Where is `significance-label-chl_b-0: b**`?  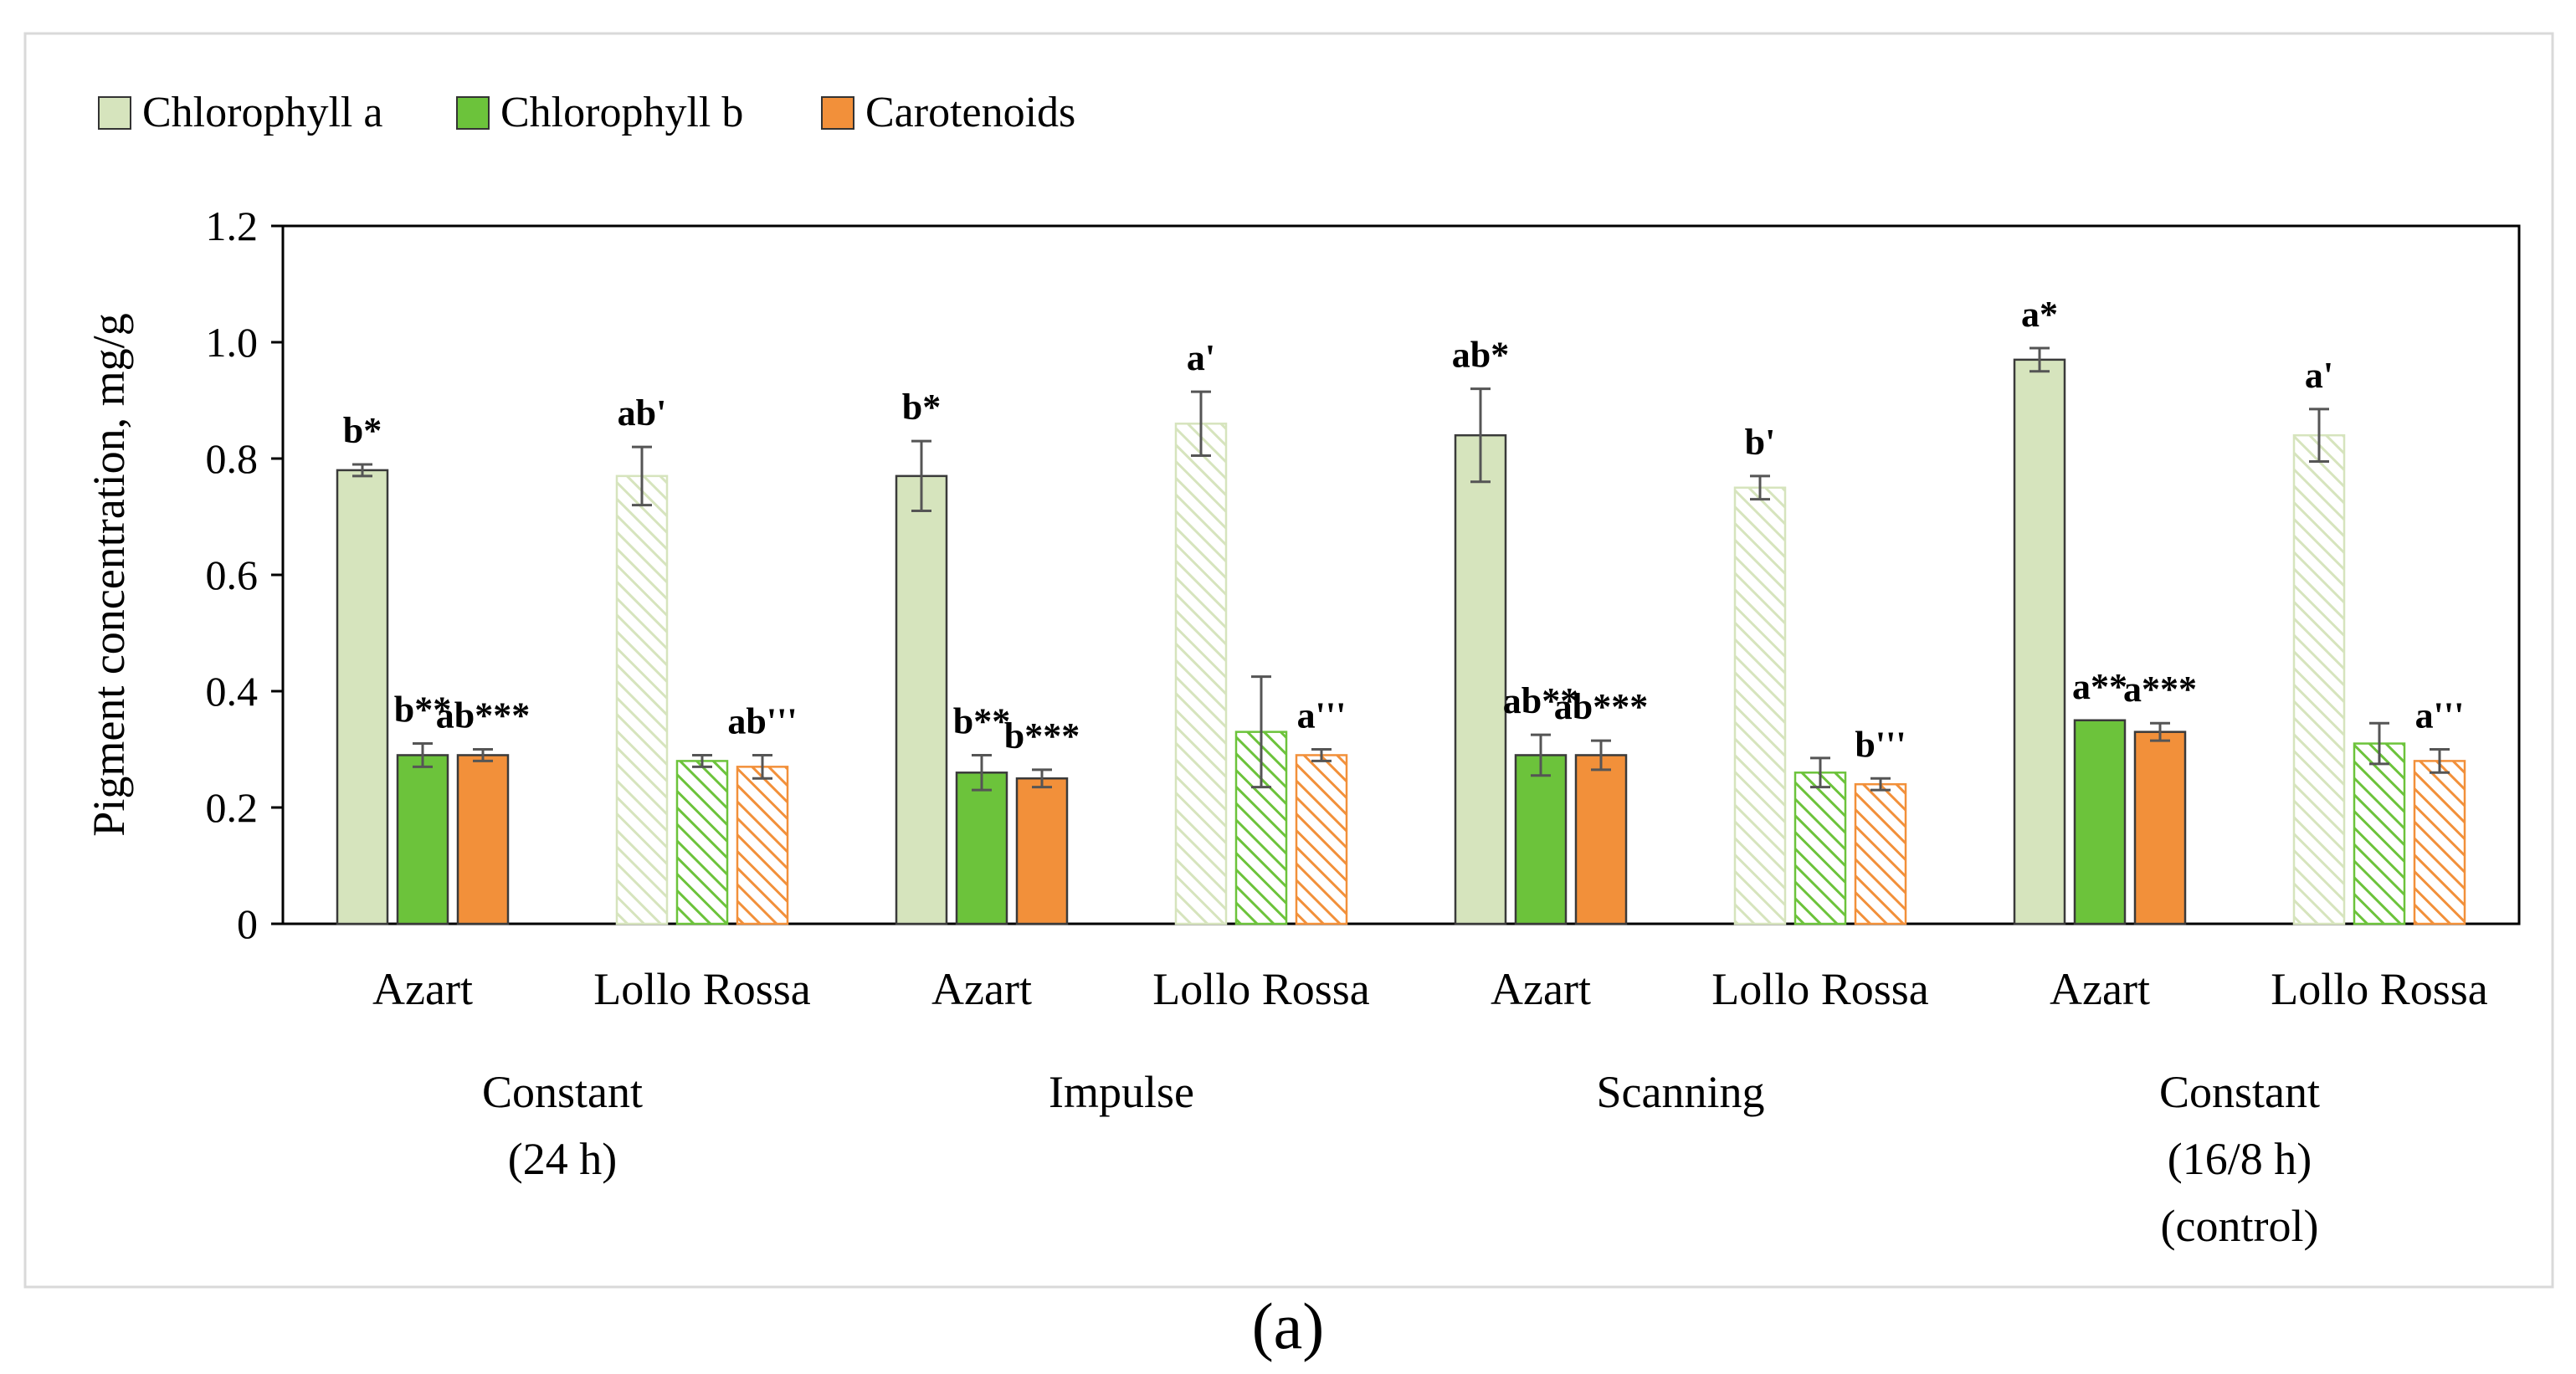 significance-label-chl_b-0: b** is located at coordinates (422, 711).